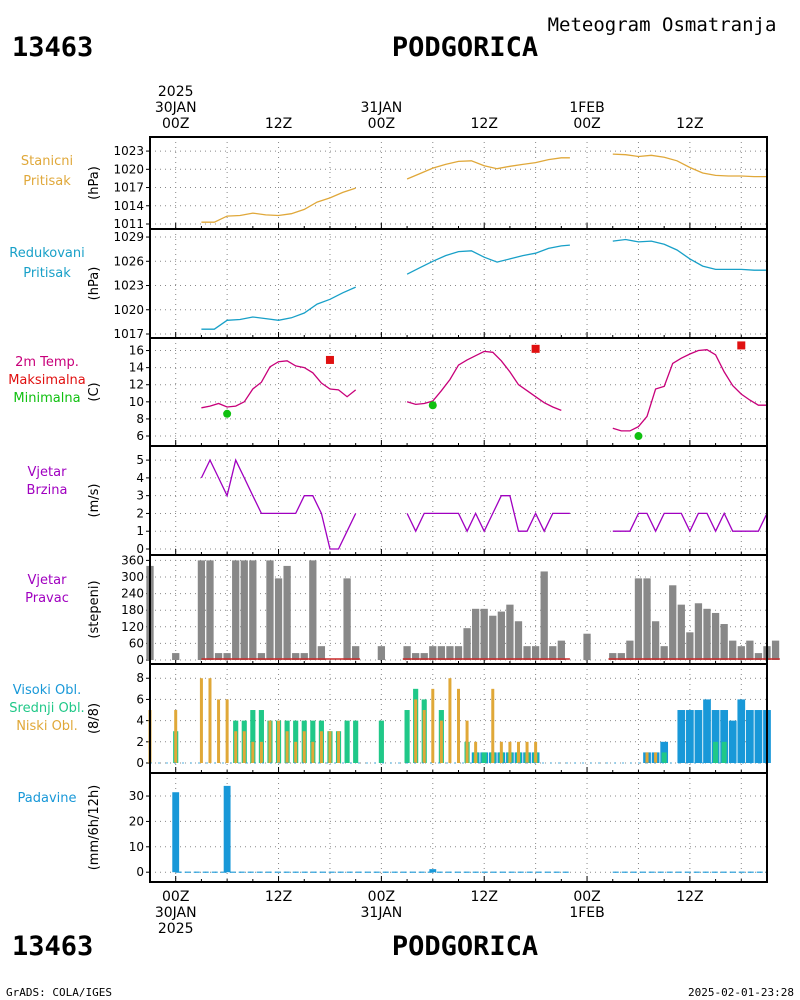 The image size is (800, 1000). I want to click on station-name-bottom: PODGORICA, so click(465, 946).